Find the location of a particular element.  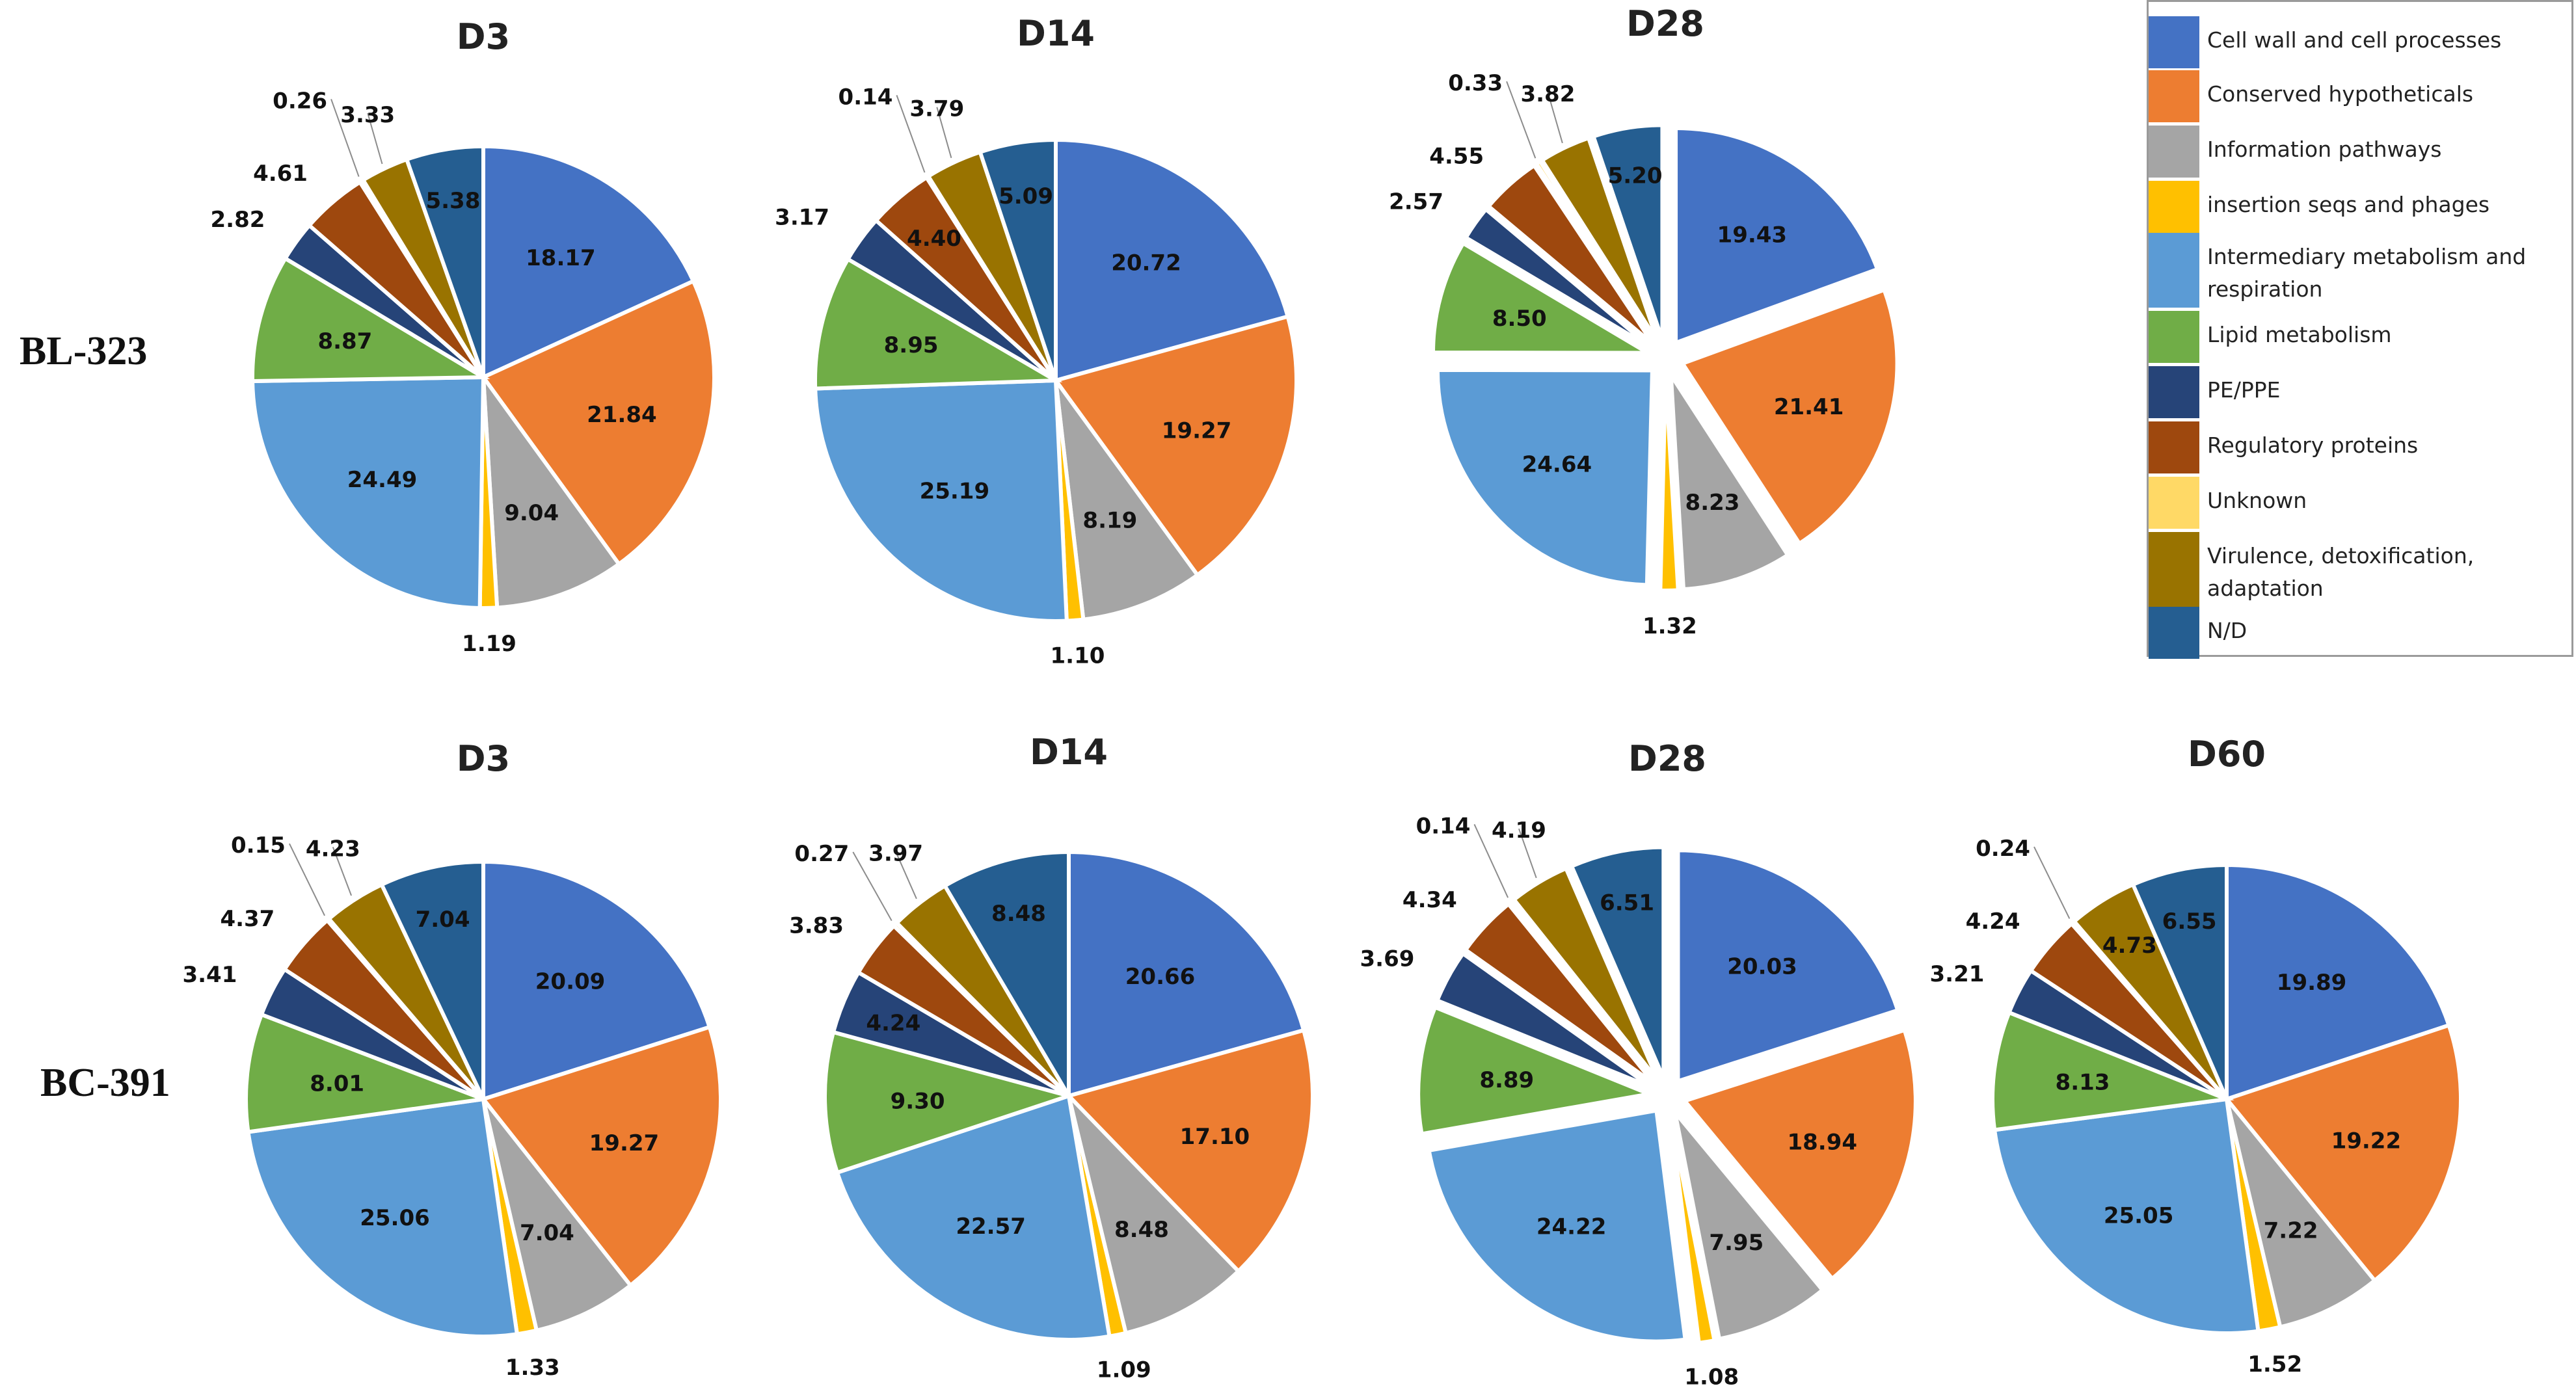

pie-value-label: 8.13 is located at coordinates (2083, 1083).